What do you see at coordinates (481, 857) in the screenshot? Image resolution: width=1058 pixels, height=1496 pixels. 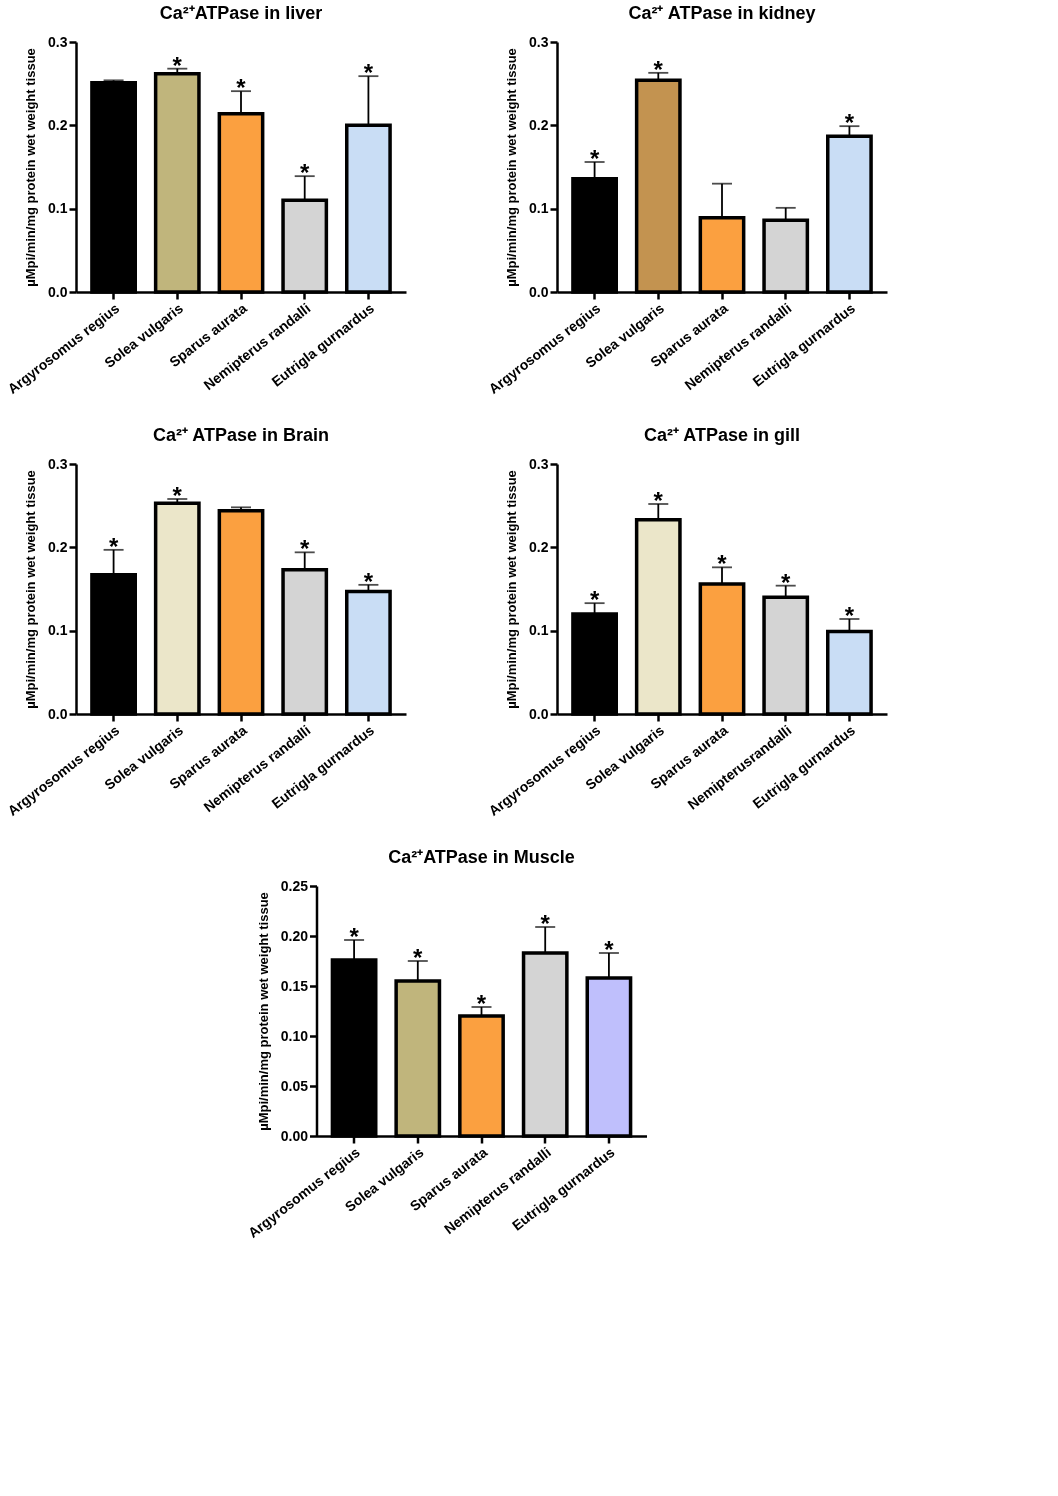 I see `chart-title: Ca²⁺ATPase in Muscle` at bounding box center [481, 857].